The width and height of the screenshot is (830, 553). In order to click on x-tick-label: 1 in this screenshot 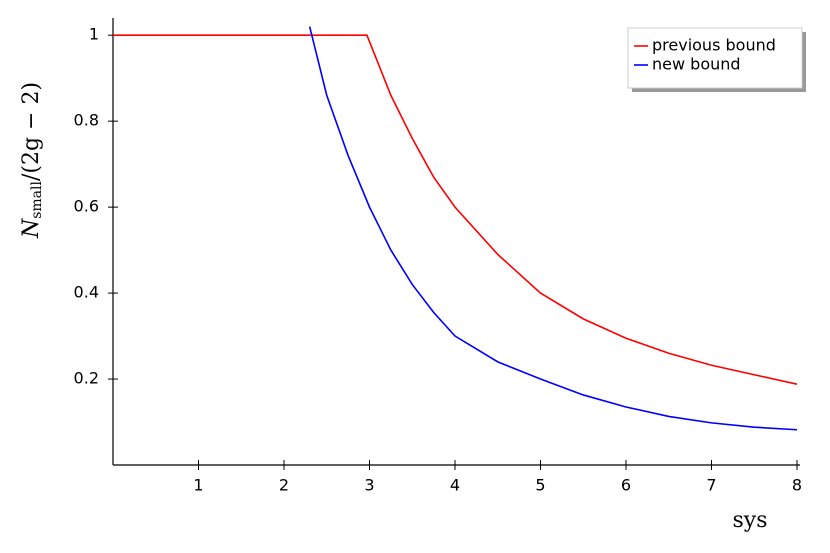, I will do `click(198, 485)`.